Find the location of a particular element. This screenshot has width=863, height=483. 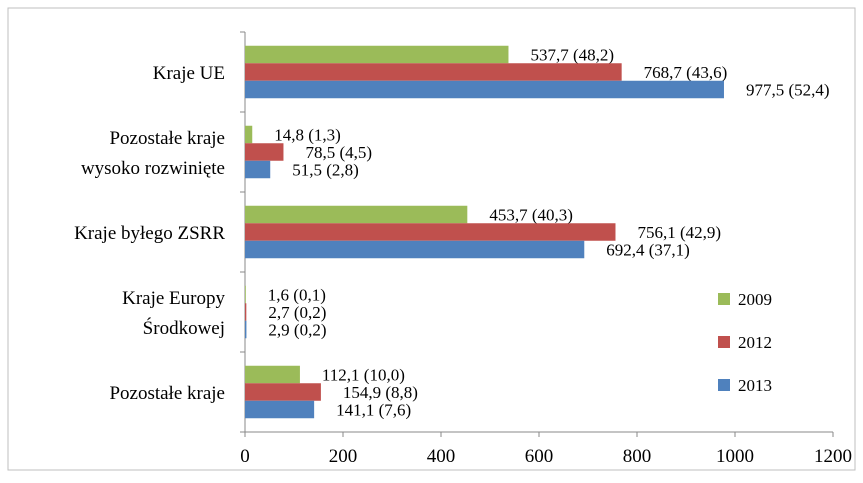

legend-swatch-2013 is located at coordinates (724, 385).